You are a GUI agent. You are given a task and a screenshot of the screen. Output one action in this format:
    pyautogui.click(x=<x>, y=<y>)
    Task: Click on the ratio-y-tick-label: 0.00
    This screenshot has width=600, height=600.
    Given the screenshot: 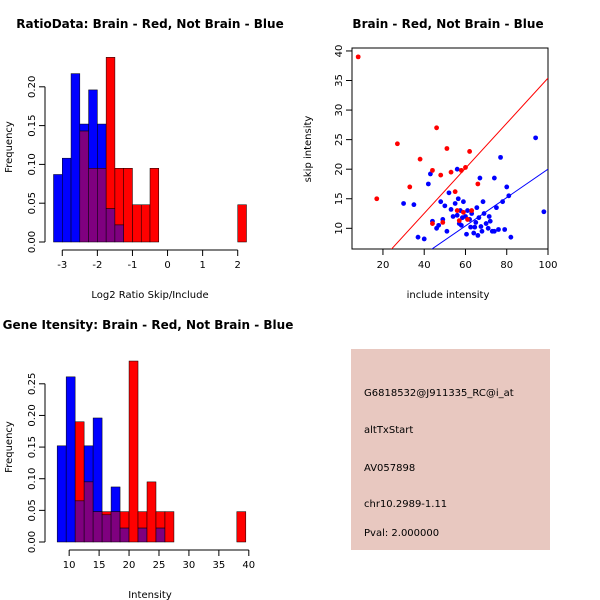 What is the action you would take?
    pyautogui.click(x=32, y=242)
    